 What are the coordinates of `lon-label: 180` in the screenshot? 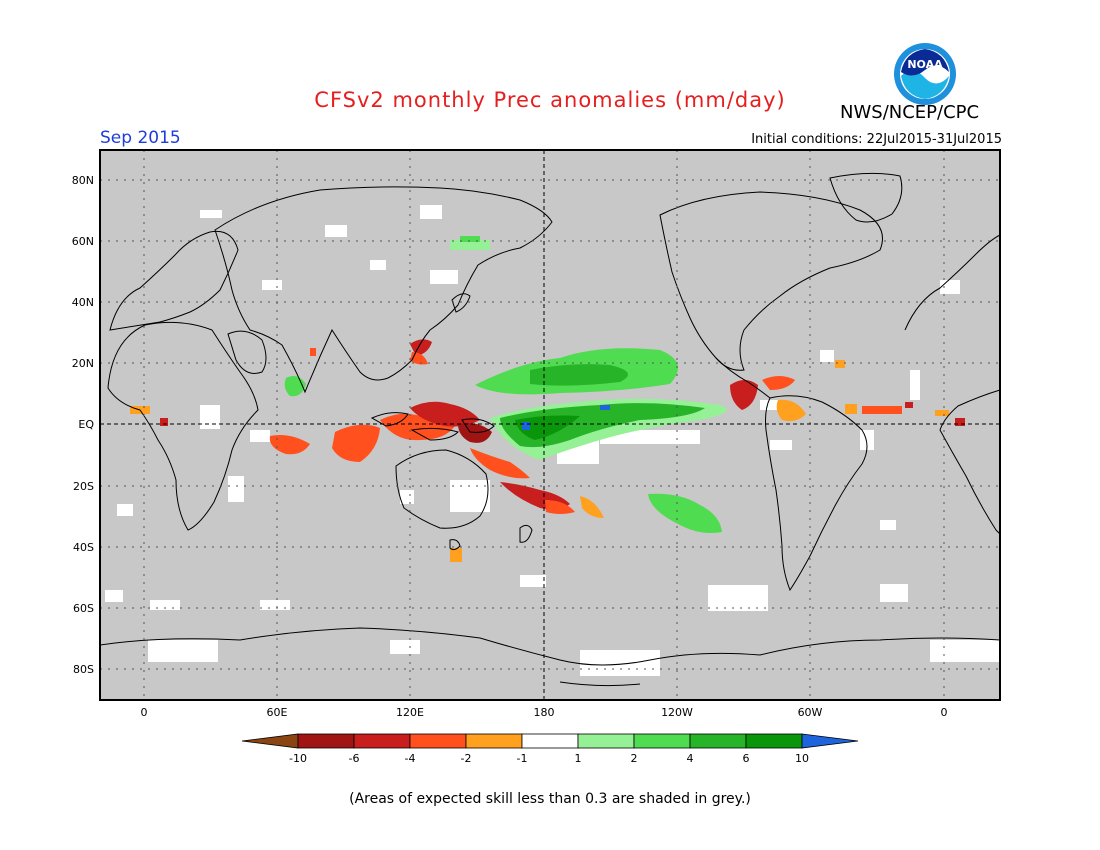 It's located at (544, 712).